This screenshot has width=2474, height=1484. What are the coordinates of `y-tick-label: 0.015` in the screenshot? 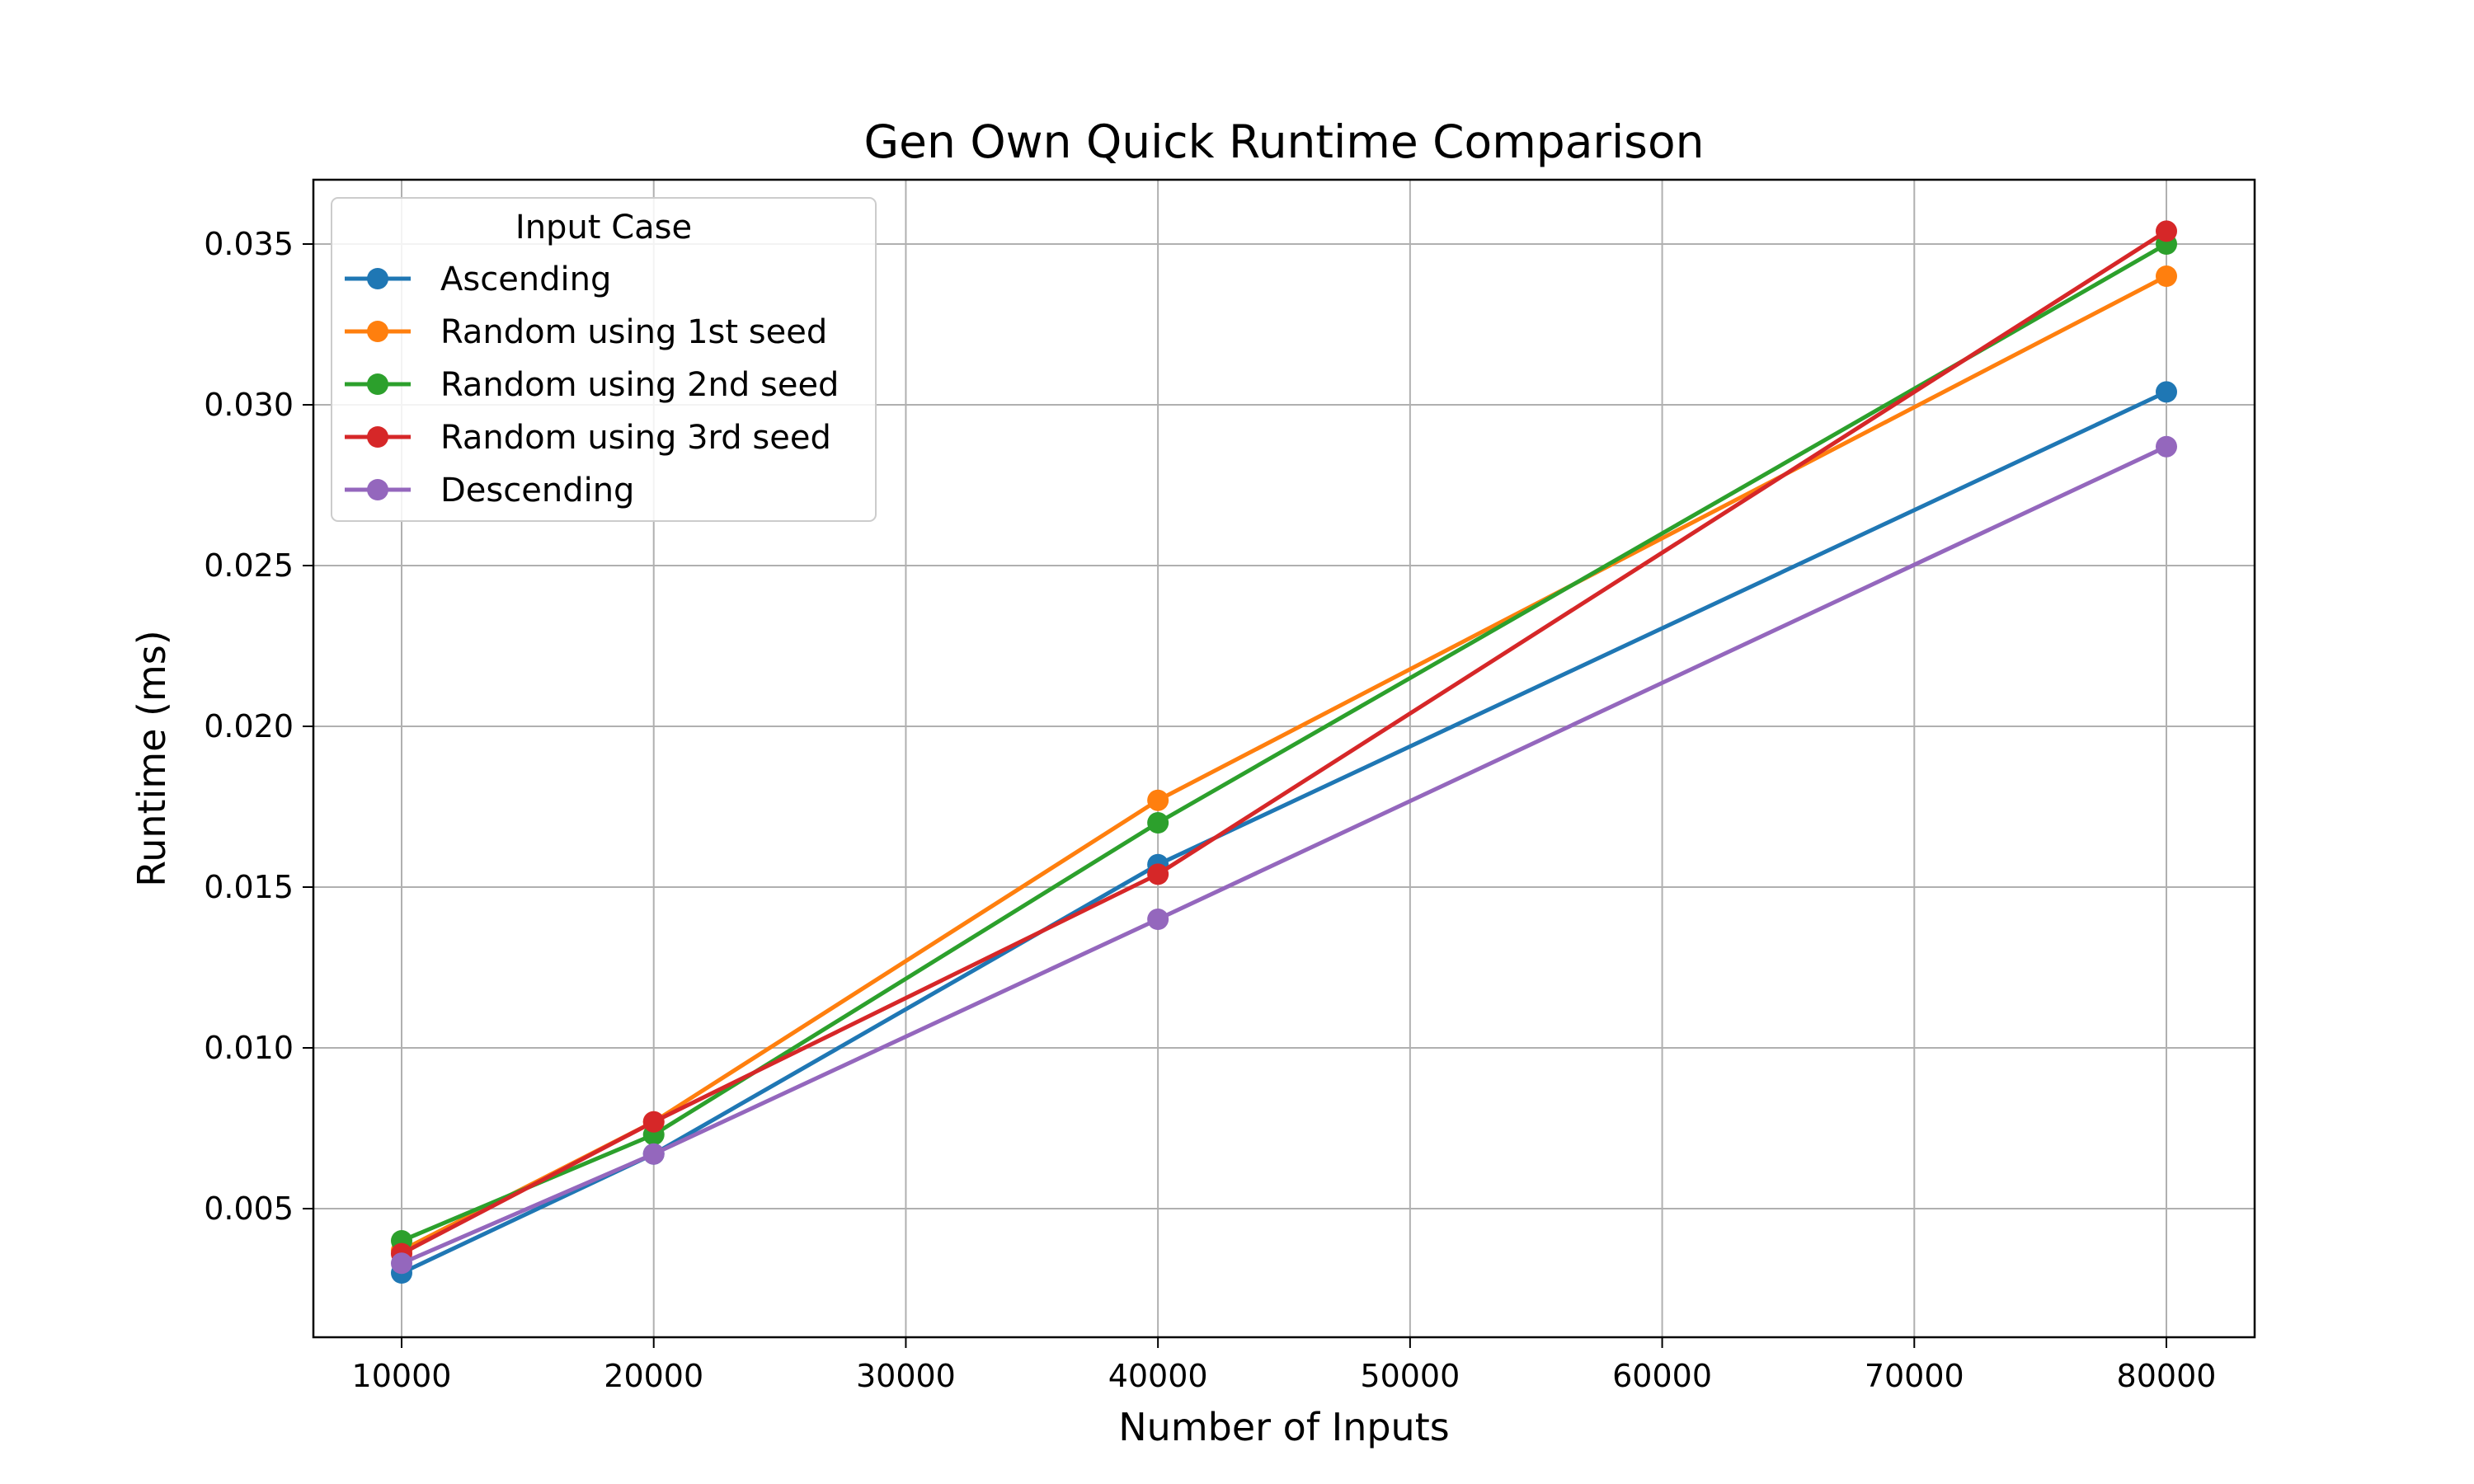 It's located at (249, 887).